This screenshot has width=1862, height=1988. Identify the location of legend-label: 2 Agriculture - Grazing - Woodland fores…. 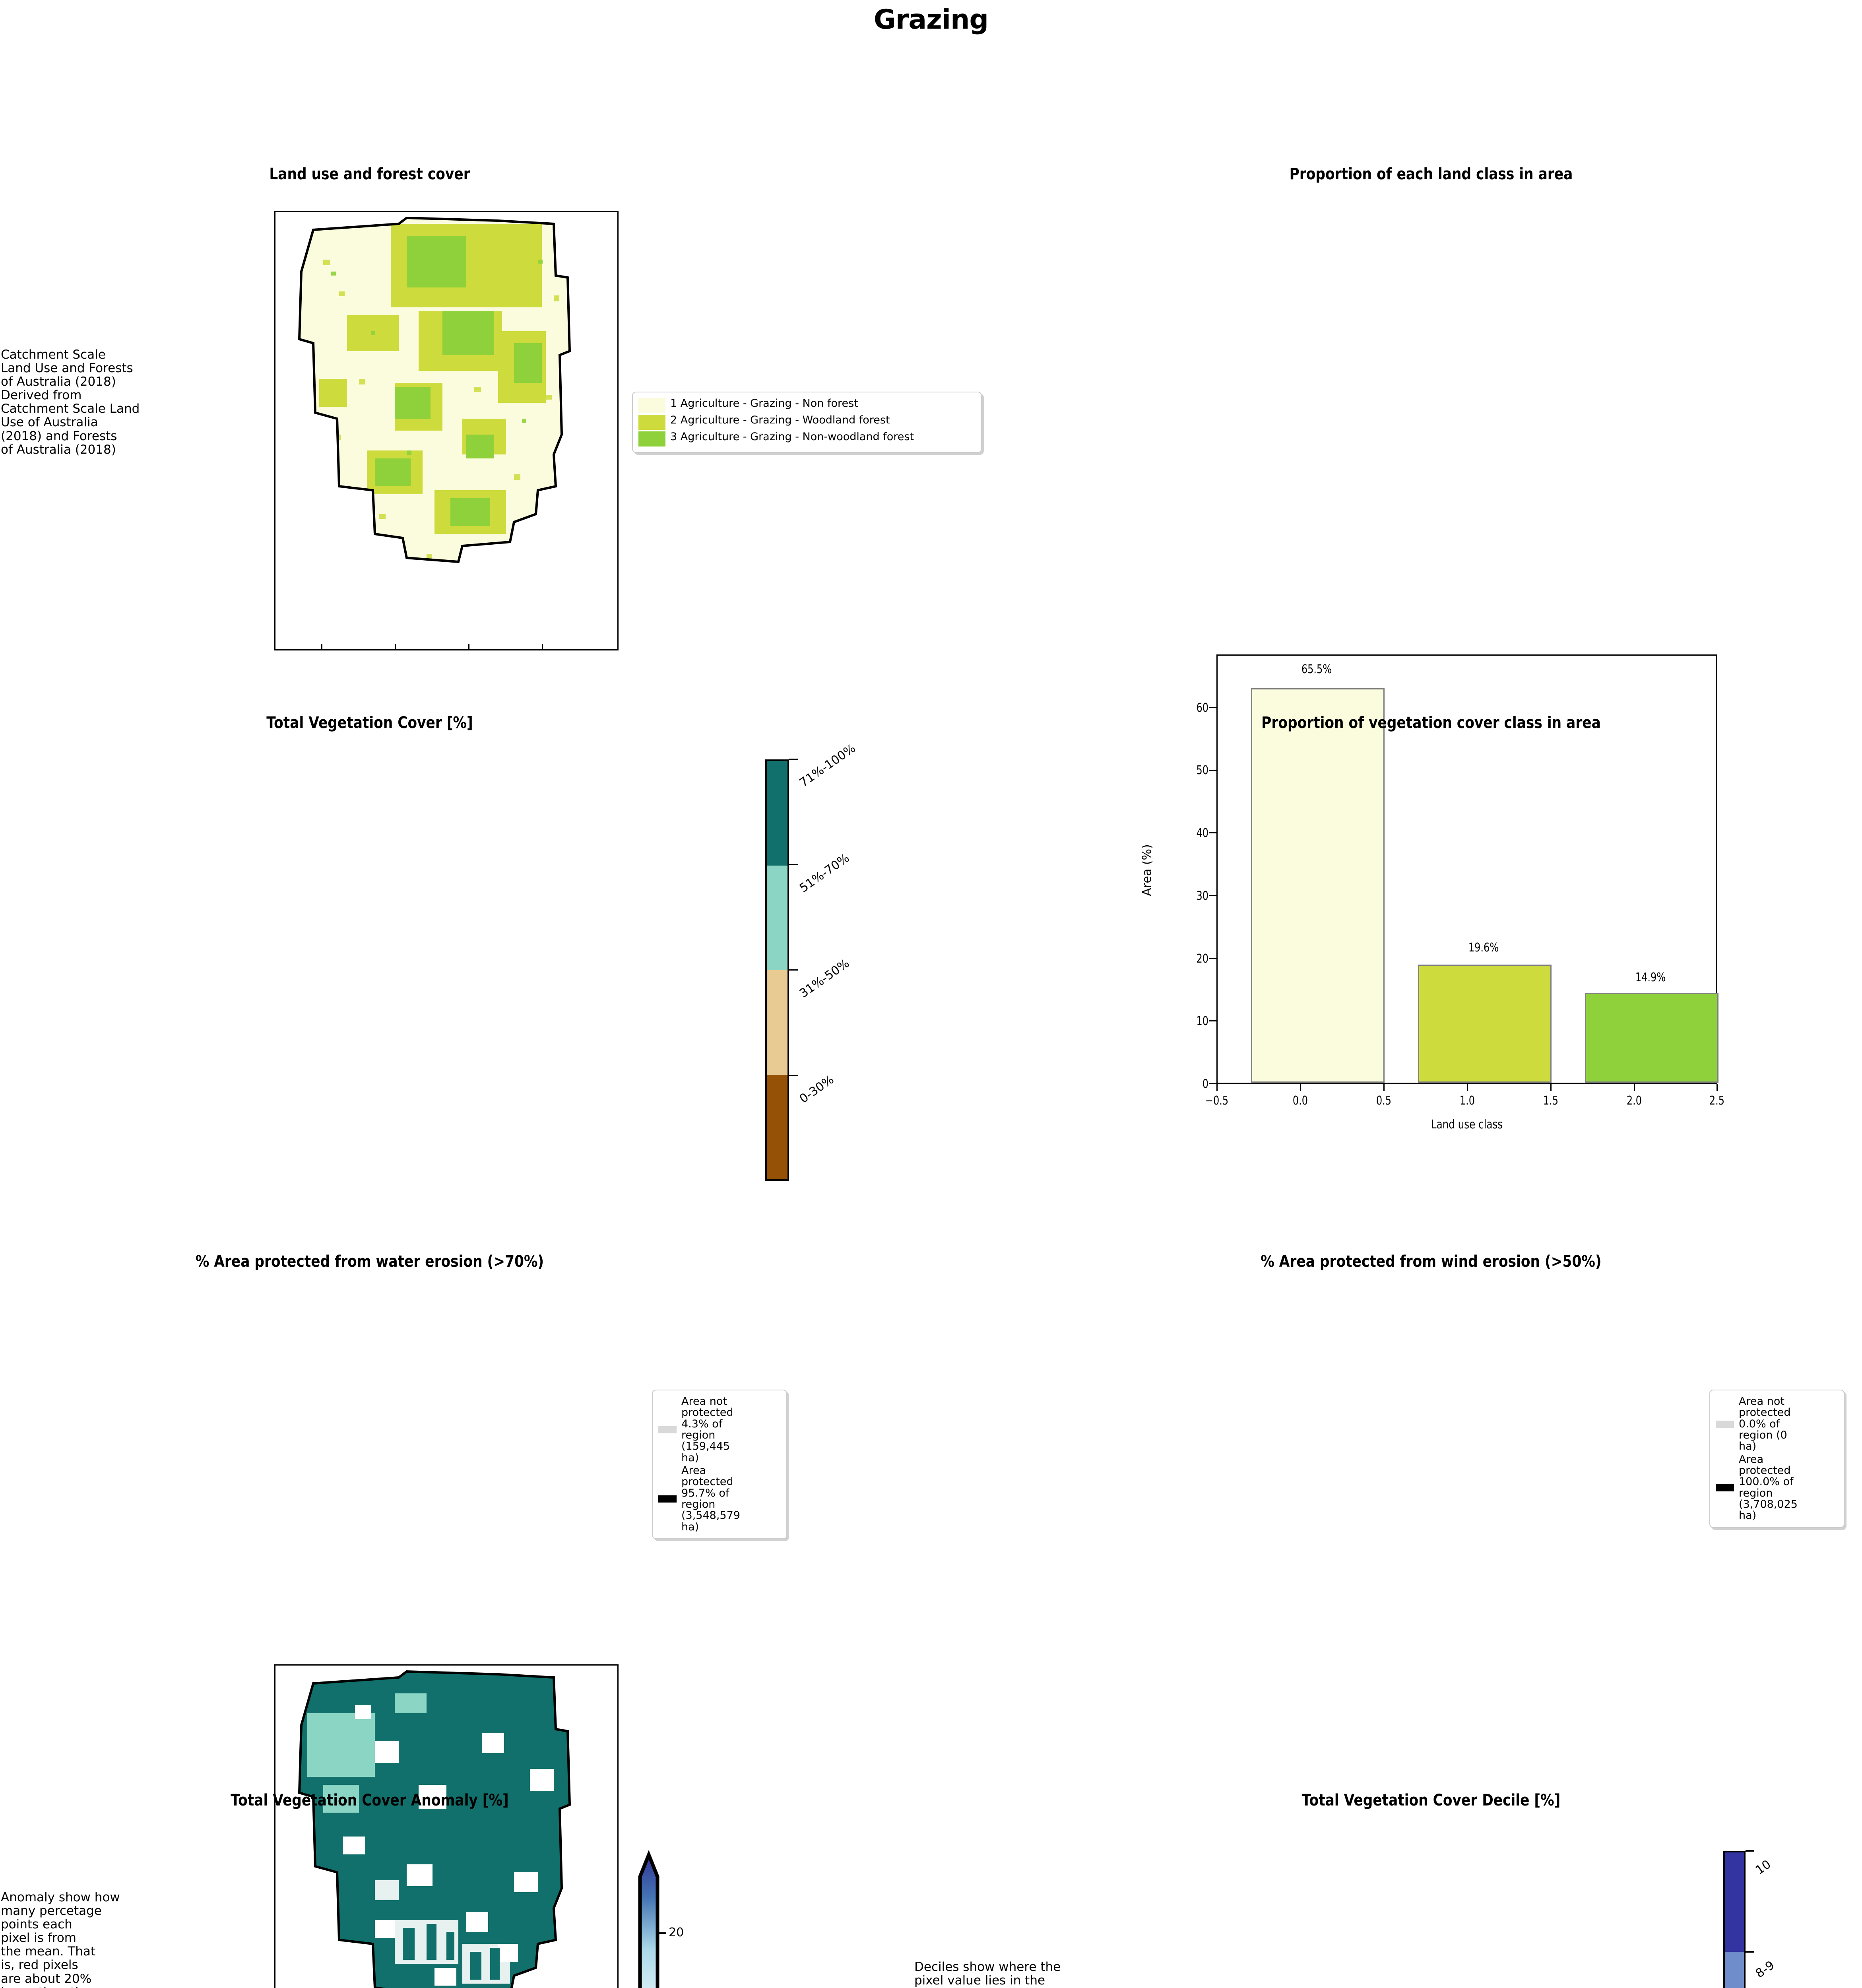
(780, 420).